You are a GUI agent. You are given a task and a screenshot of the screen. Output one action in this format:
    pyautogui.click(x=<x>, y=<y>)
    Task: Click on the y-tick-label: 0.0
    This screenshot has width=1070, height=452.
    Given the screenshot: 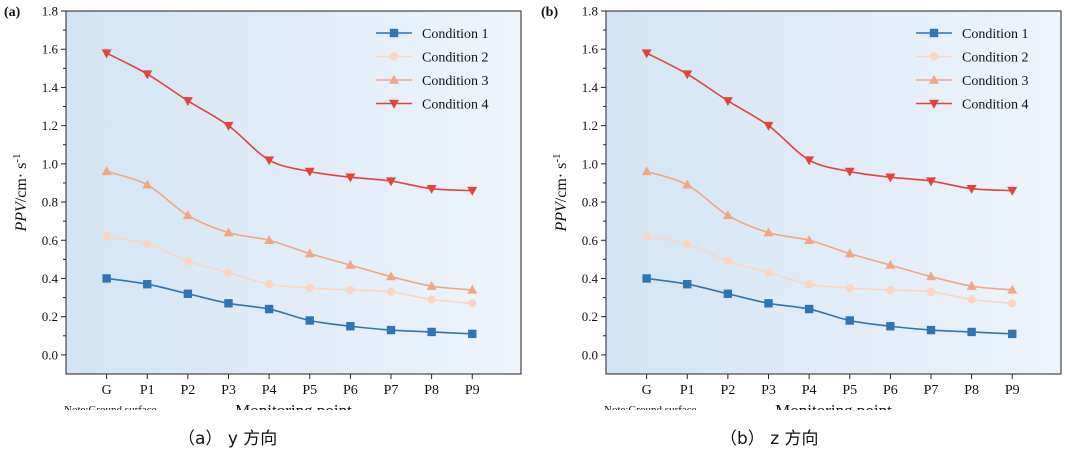 What is the action you would take?
    pyautogui.click(x=50, y=354)
    